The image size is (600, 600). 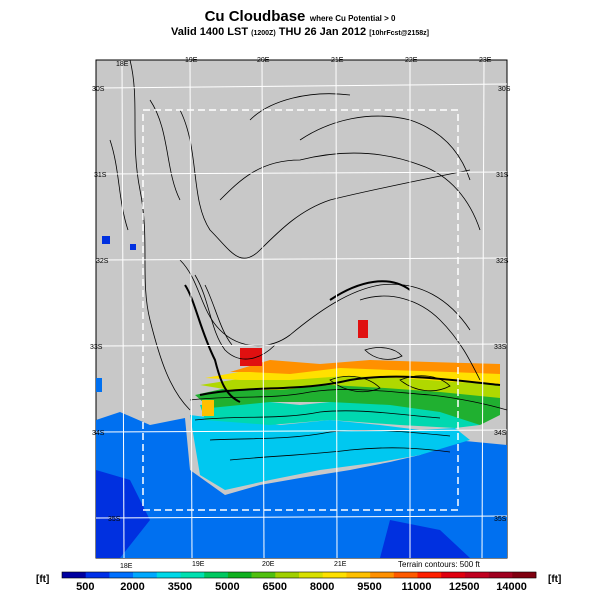 I want to click on run-time: (1200Z), so click(x=263, y=33).